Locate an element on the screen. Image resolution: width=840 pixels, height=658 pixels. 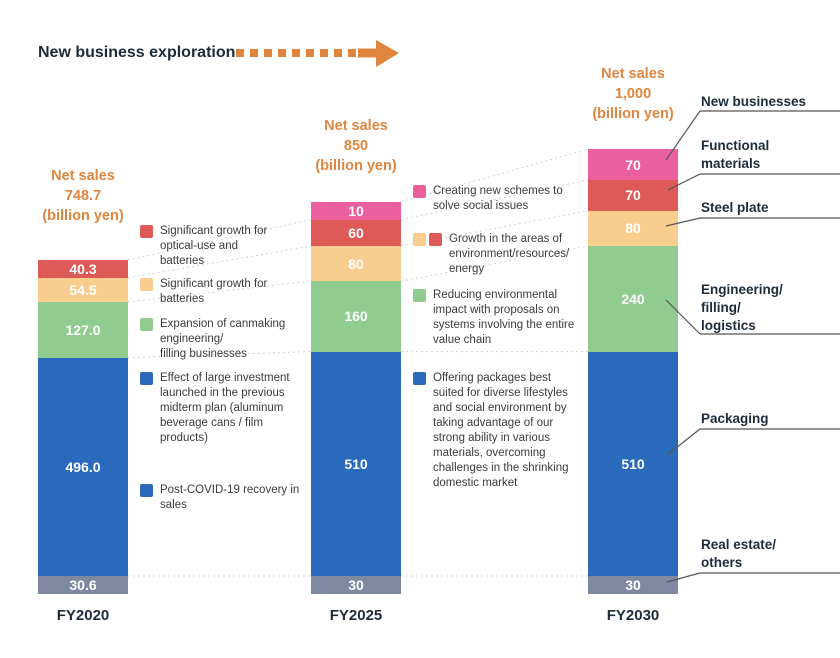
axis-label-fy2030: FY2030 is located at coordinates (633, 615).